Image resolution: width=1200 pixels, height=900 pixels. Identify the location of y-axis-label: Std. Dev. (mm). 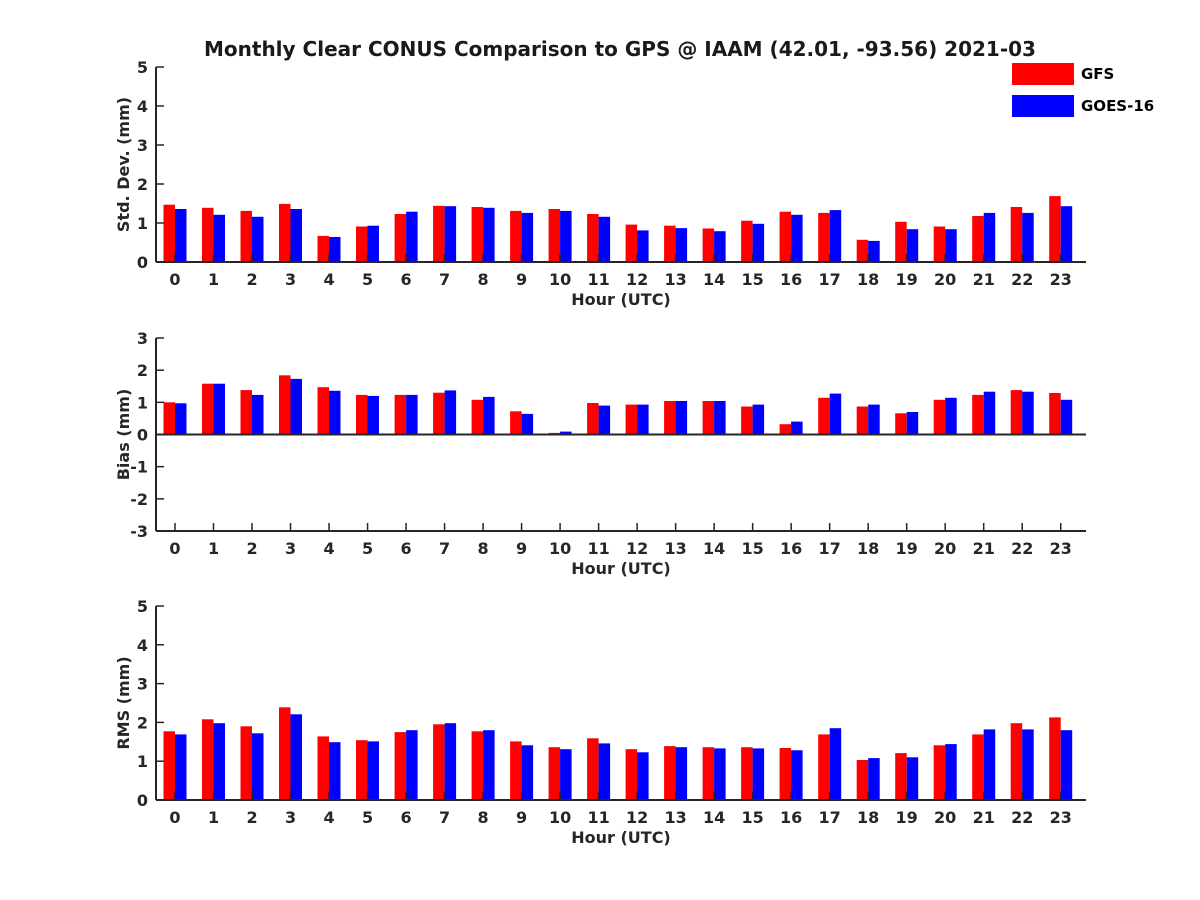
(123, 164).